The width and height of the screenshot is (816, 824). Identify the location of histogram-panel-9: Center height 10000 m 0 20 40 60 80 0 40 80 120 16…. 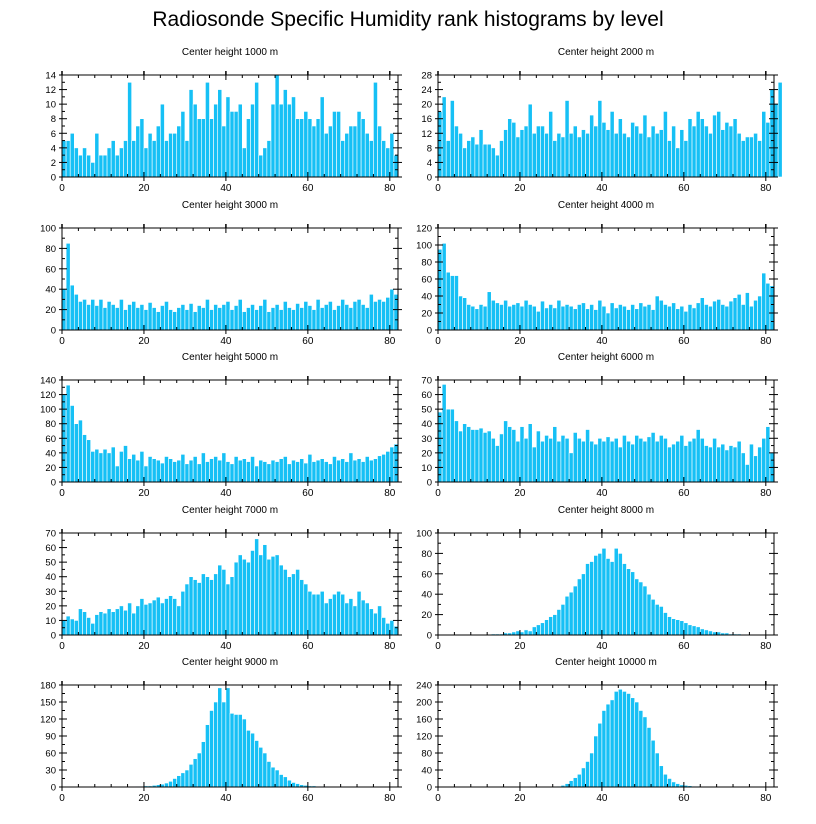
(597, 730).